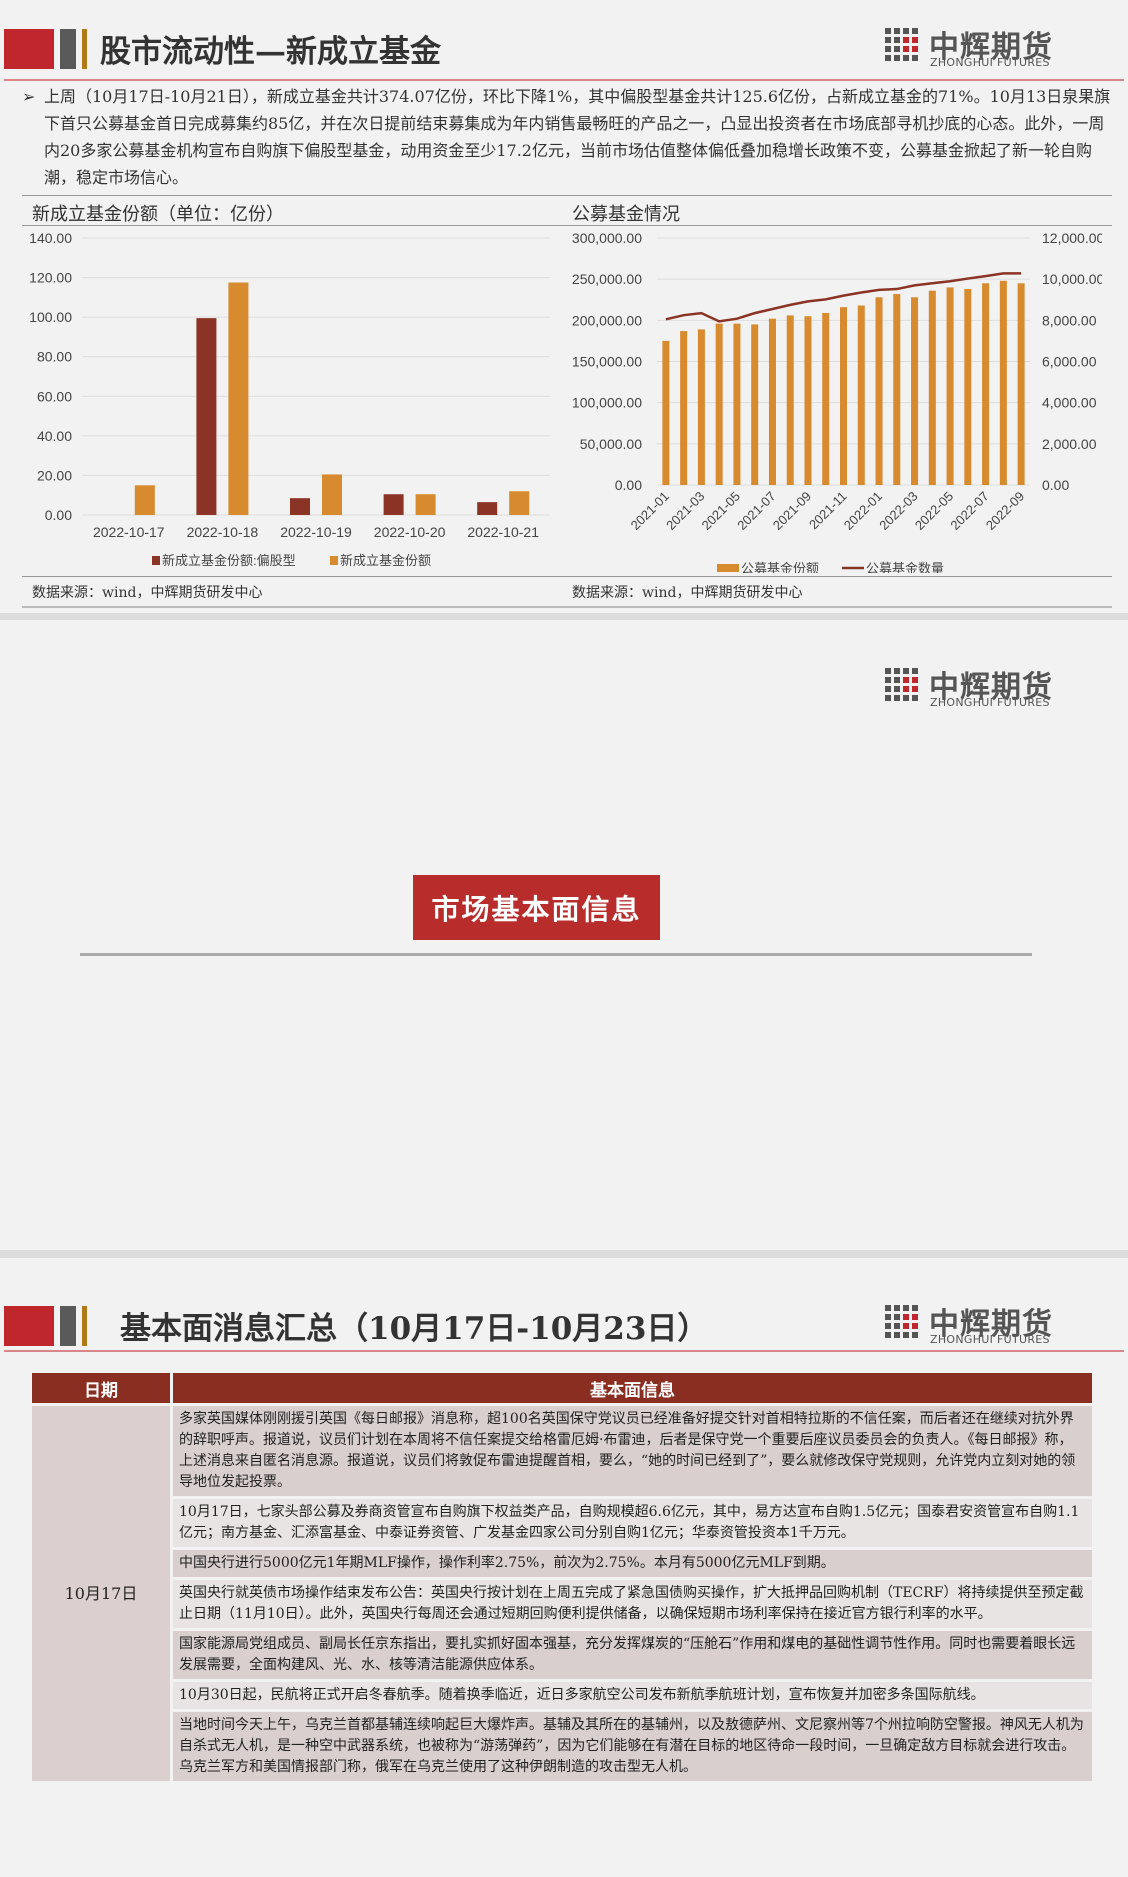  Describe the element at coordinates (863, 511) in the screenshot. I see `x-tick-label: 2022-01` at that location.